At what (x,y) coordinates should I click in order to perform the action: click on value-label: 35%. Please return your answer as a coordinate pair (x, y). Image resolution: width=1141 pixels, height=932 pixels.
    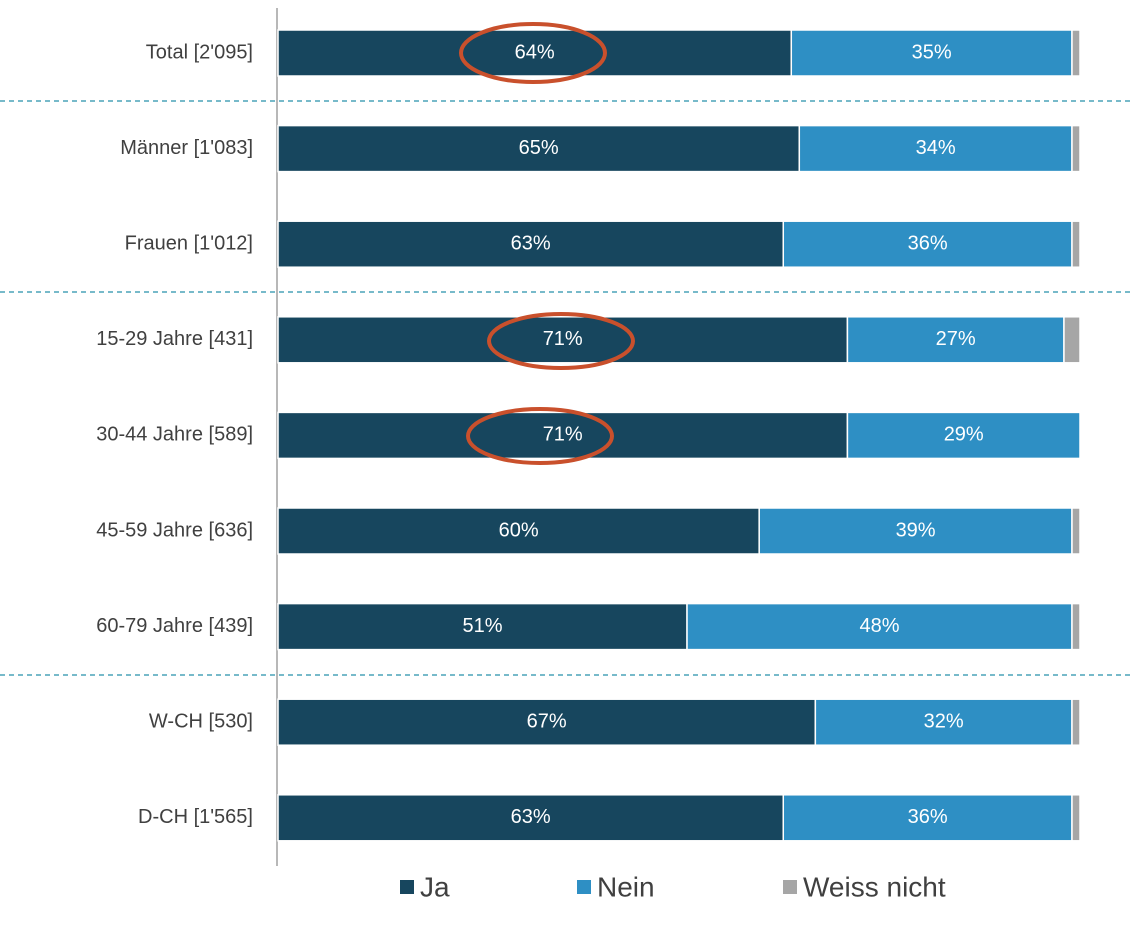
    Looking at the image, I should click on (932, 52).